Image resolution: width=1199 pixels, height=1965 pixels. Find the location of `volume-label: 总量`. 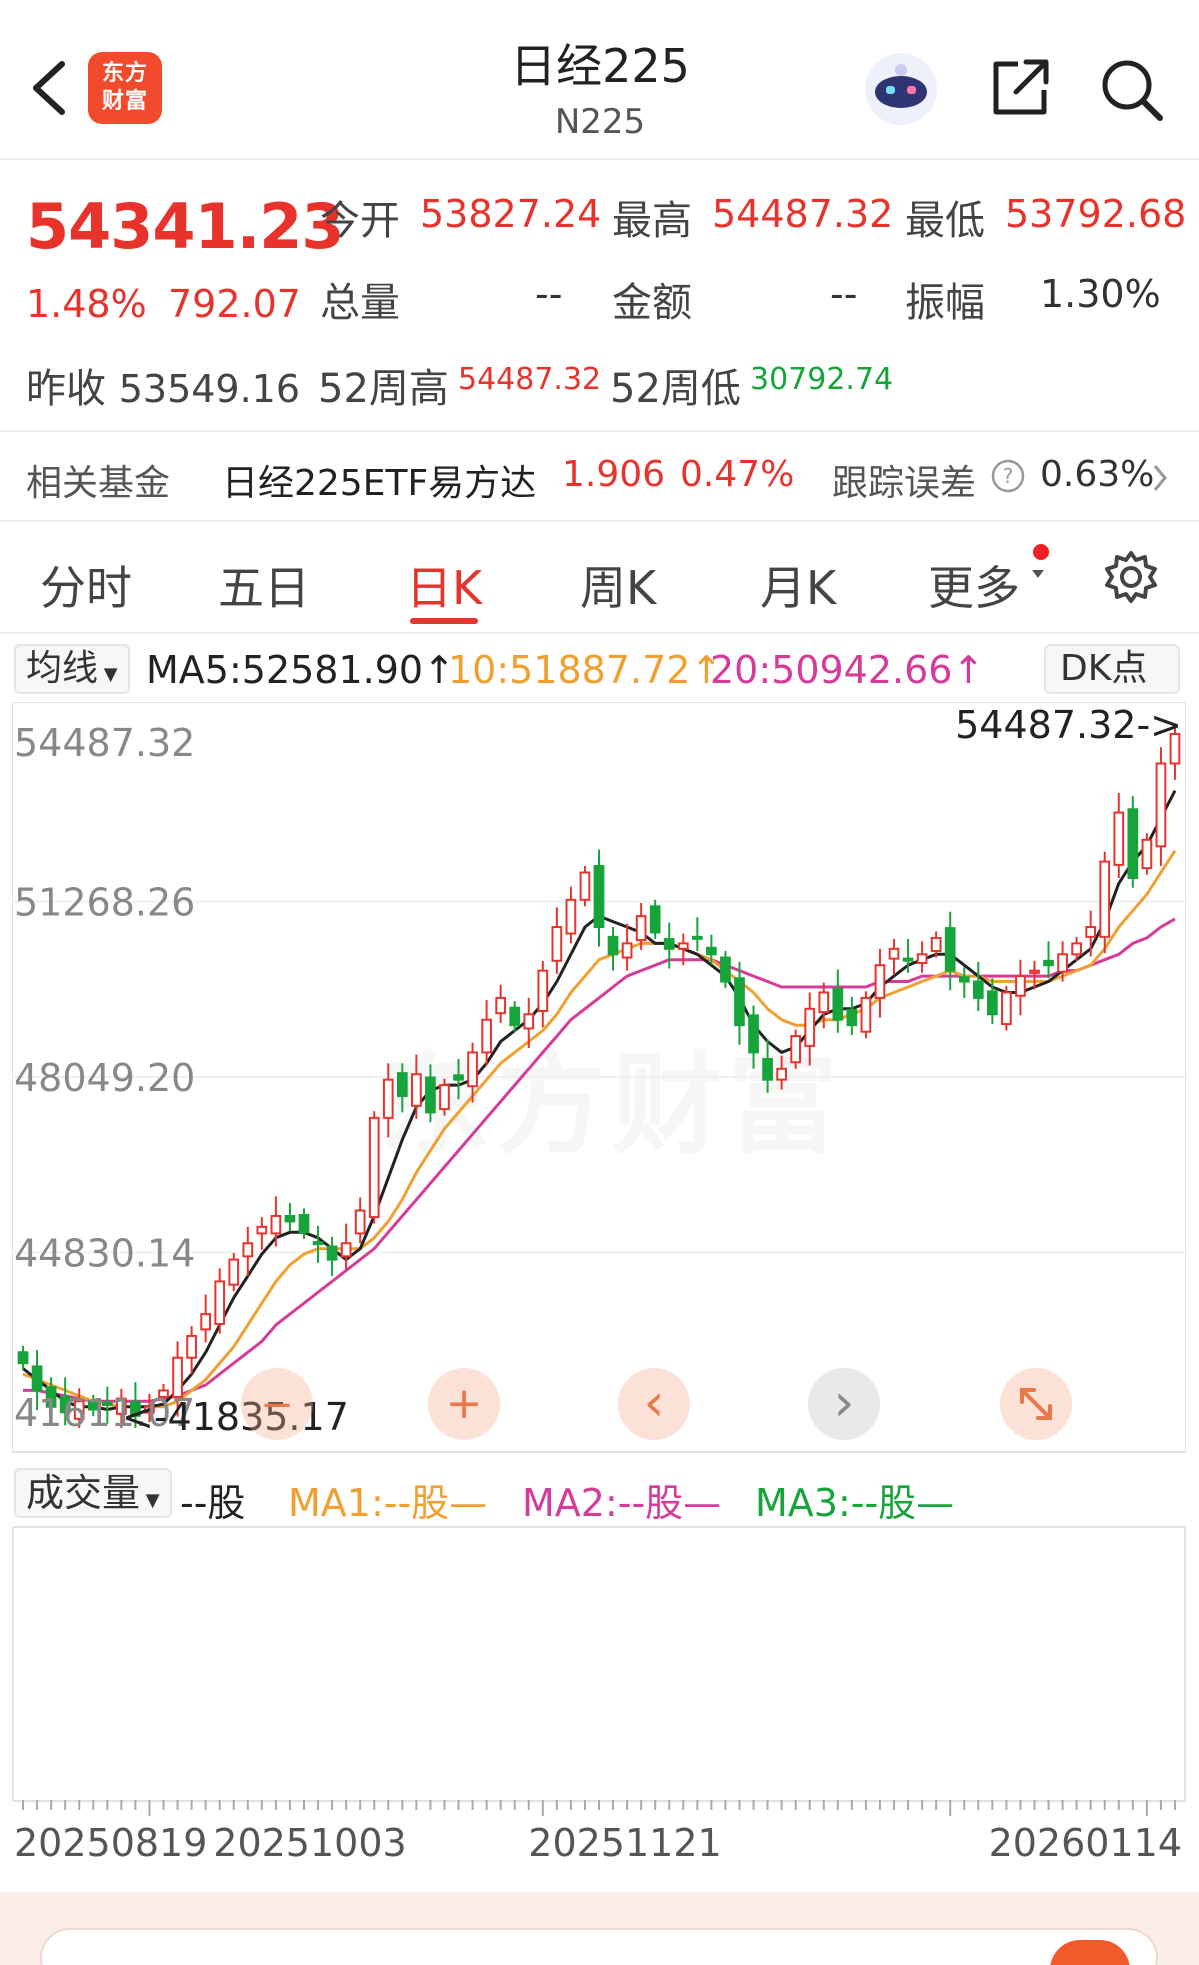

volume-label: 总量 is located at coordinates (360, 303).